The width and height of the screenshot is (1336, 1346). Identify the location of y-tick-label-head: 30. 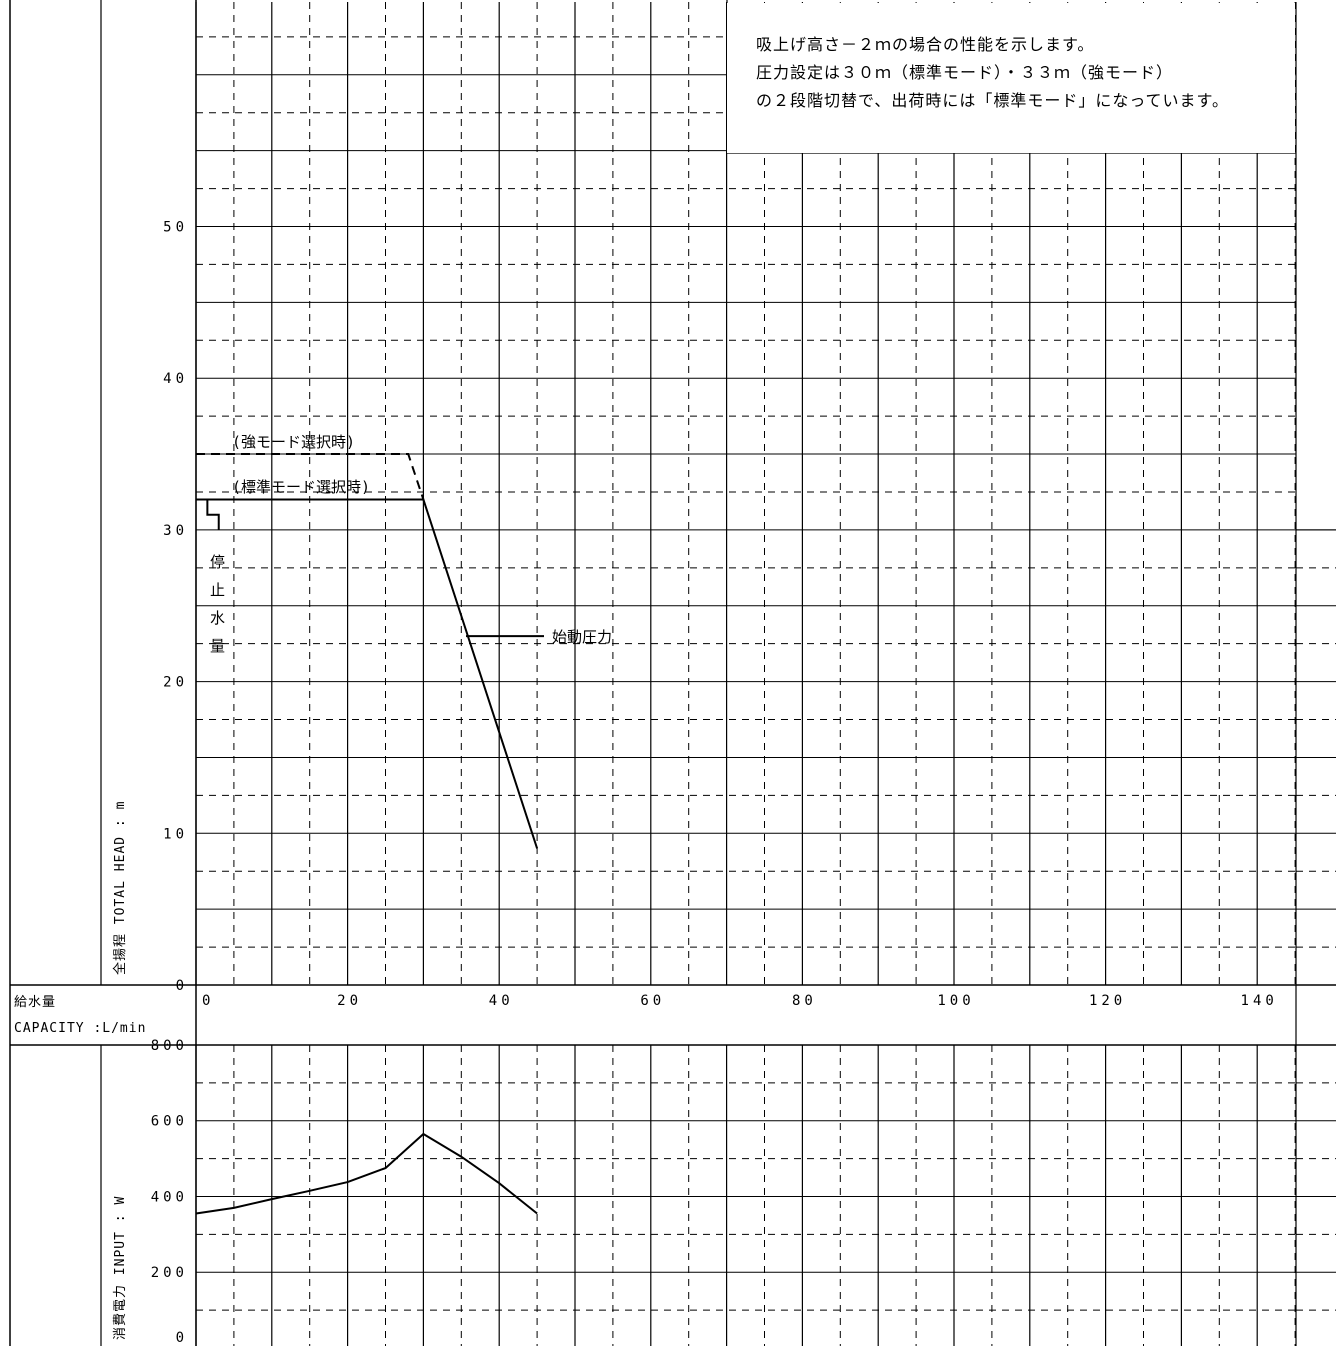
(175, 531).